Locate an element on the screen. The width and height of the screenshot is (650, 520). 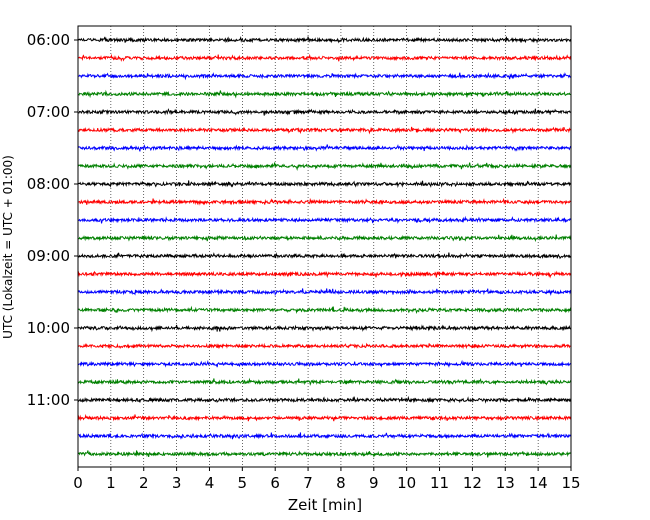
x-tick-label: 1 is located at coordinates (111, 483).